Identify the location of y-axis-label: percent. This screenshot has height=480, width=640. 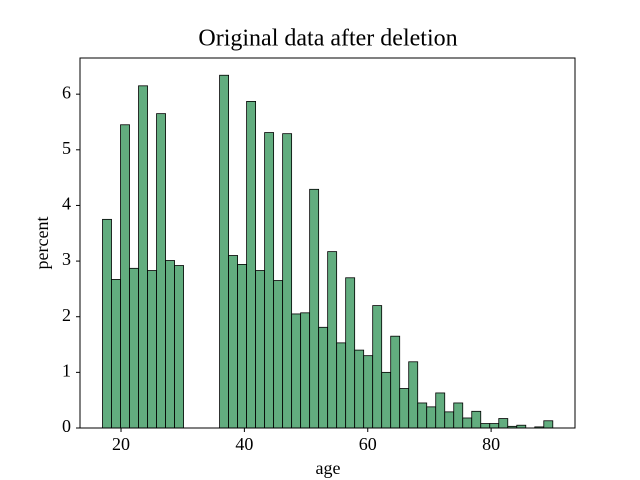
(42, 243).